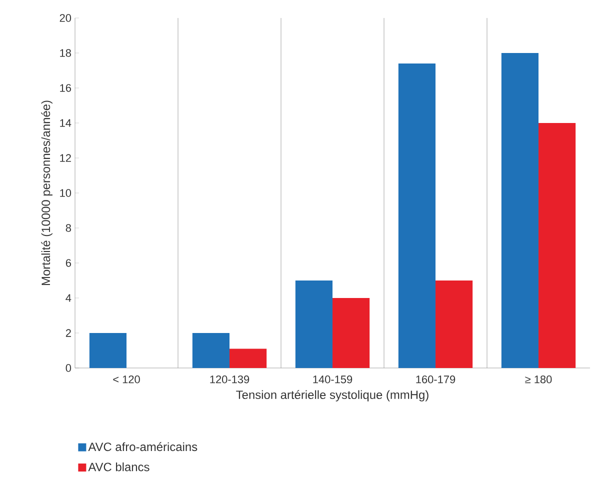 The image size is (592, 485). I want to click on y-tick-label: 20, so click(66, 18).